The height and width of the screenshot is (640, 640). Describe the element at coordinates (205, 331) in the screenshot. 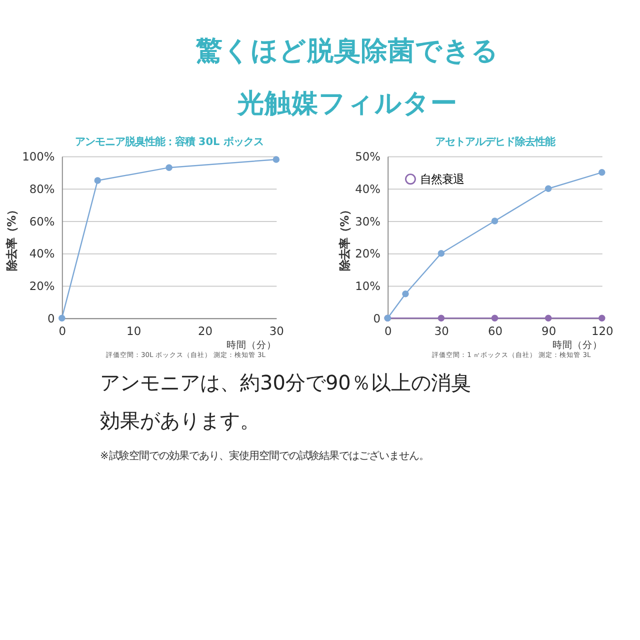

I see `x-tick-label: 20` at that location.